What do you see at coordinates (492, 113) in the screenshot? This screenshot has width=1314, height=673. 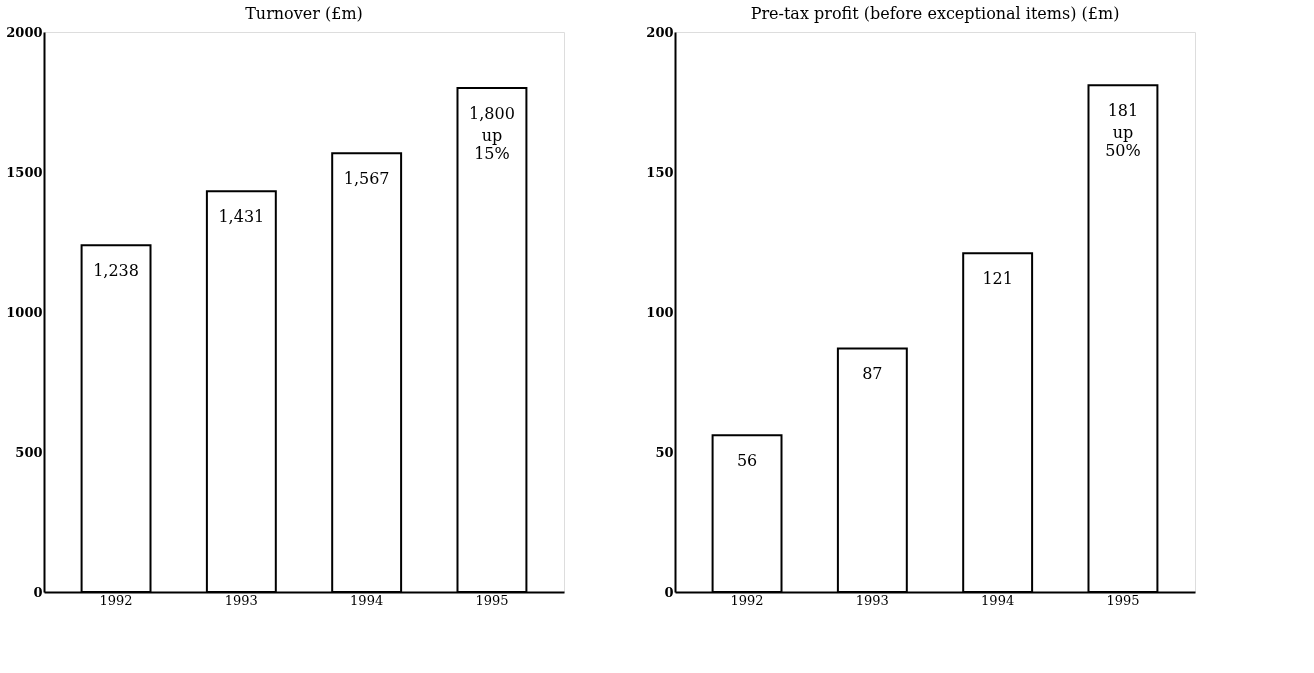 I see `data-label: 1,800` at bounding box center [492, 113].